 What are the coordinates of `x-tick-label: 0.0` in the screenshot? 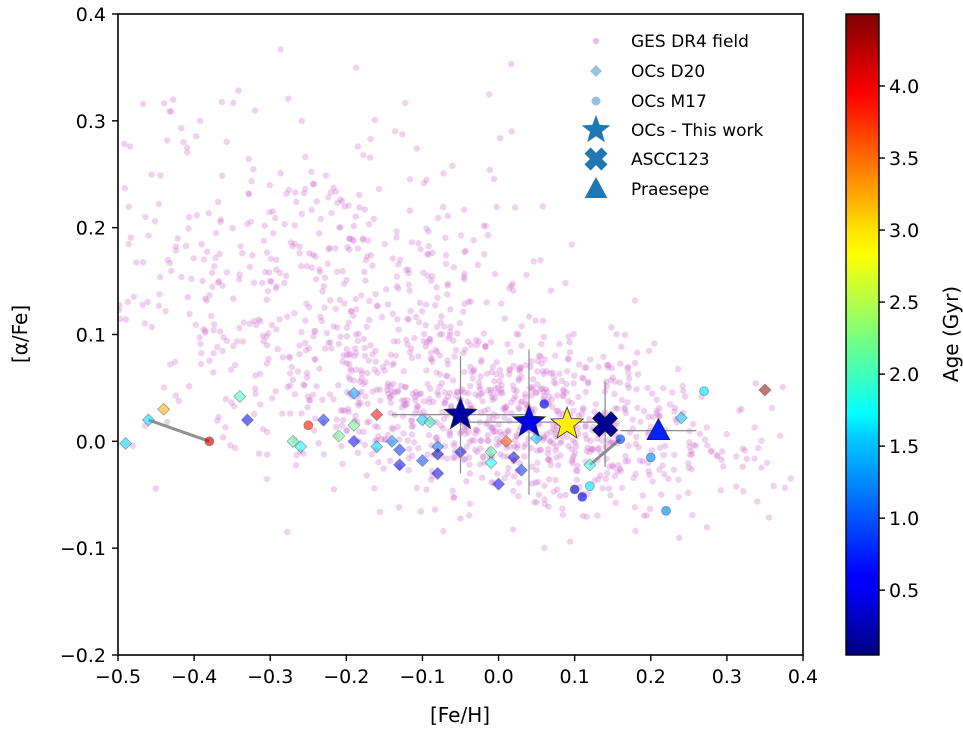 It's located at (498, 677).